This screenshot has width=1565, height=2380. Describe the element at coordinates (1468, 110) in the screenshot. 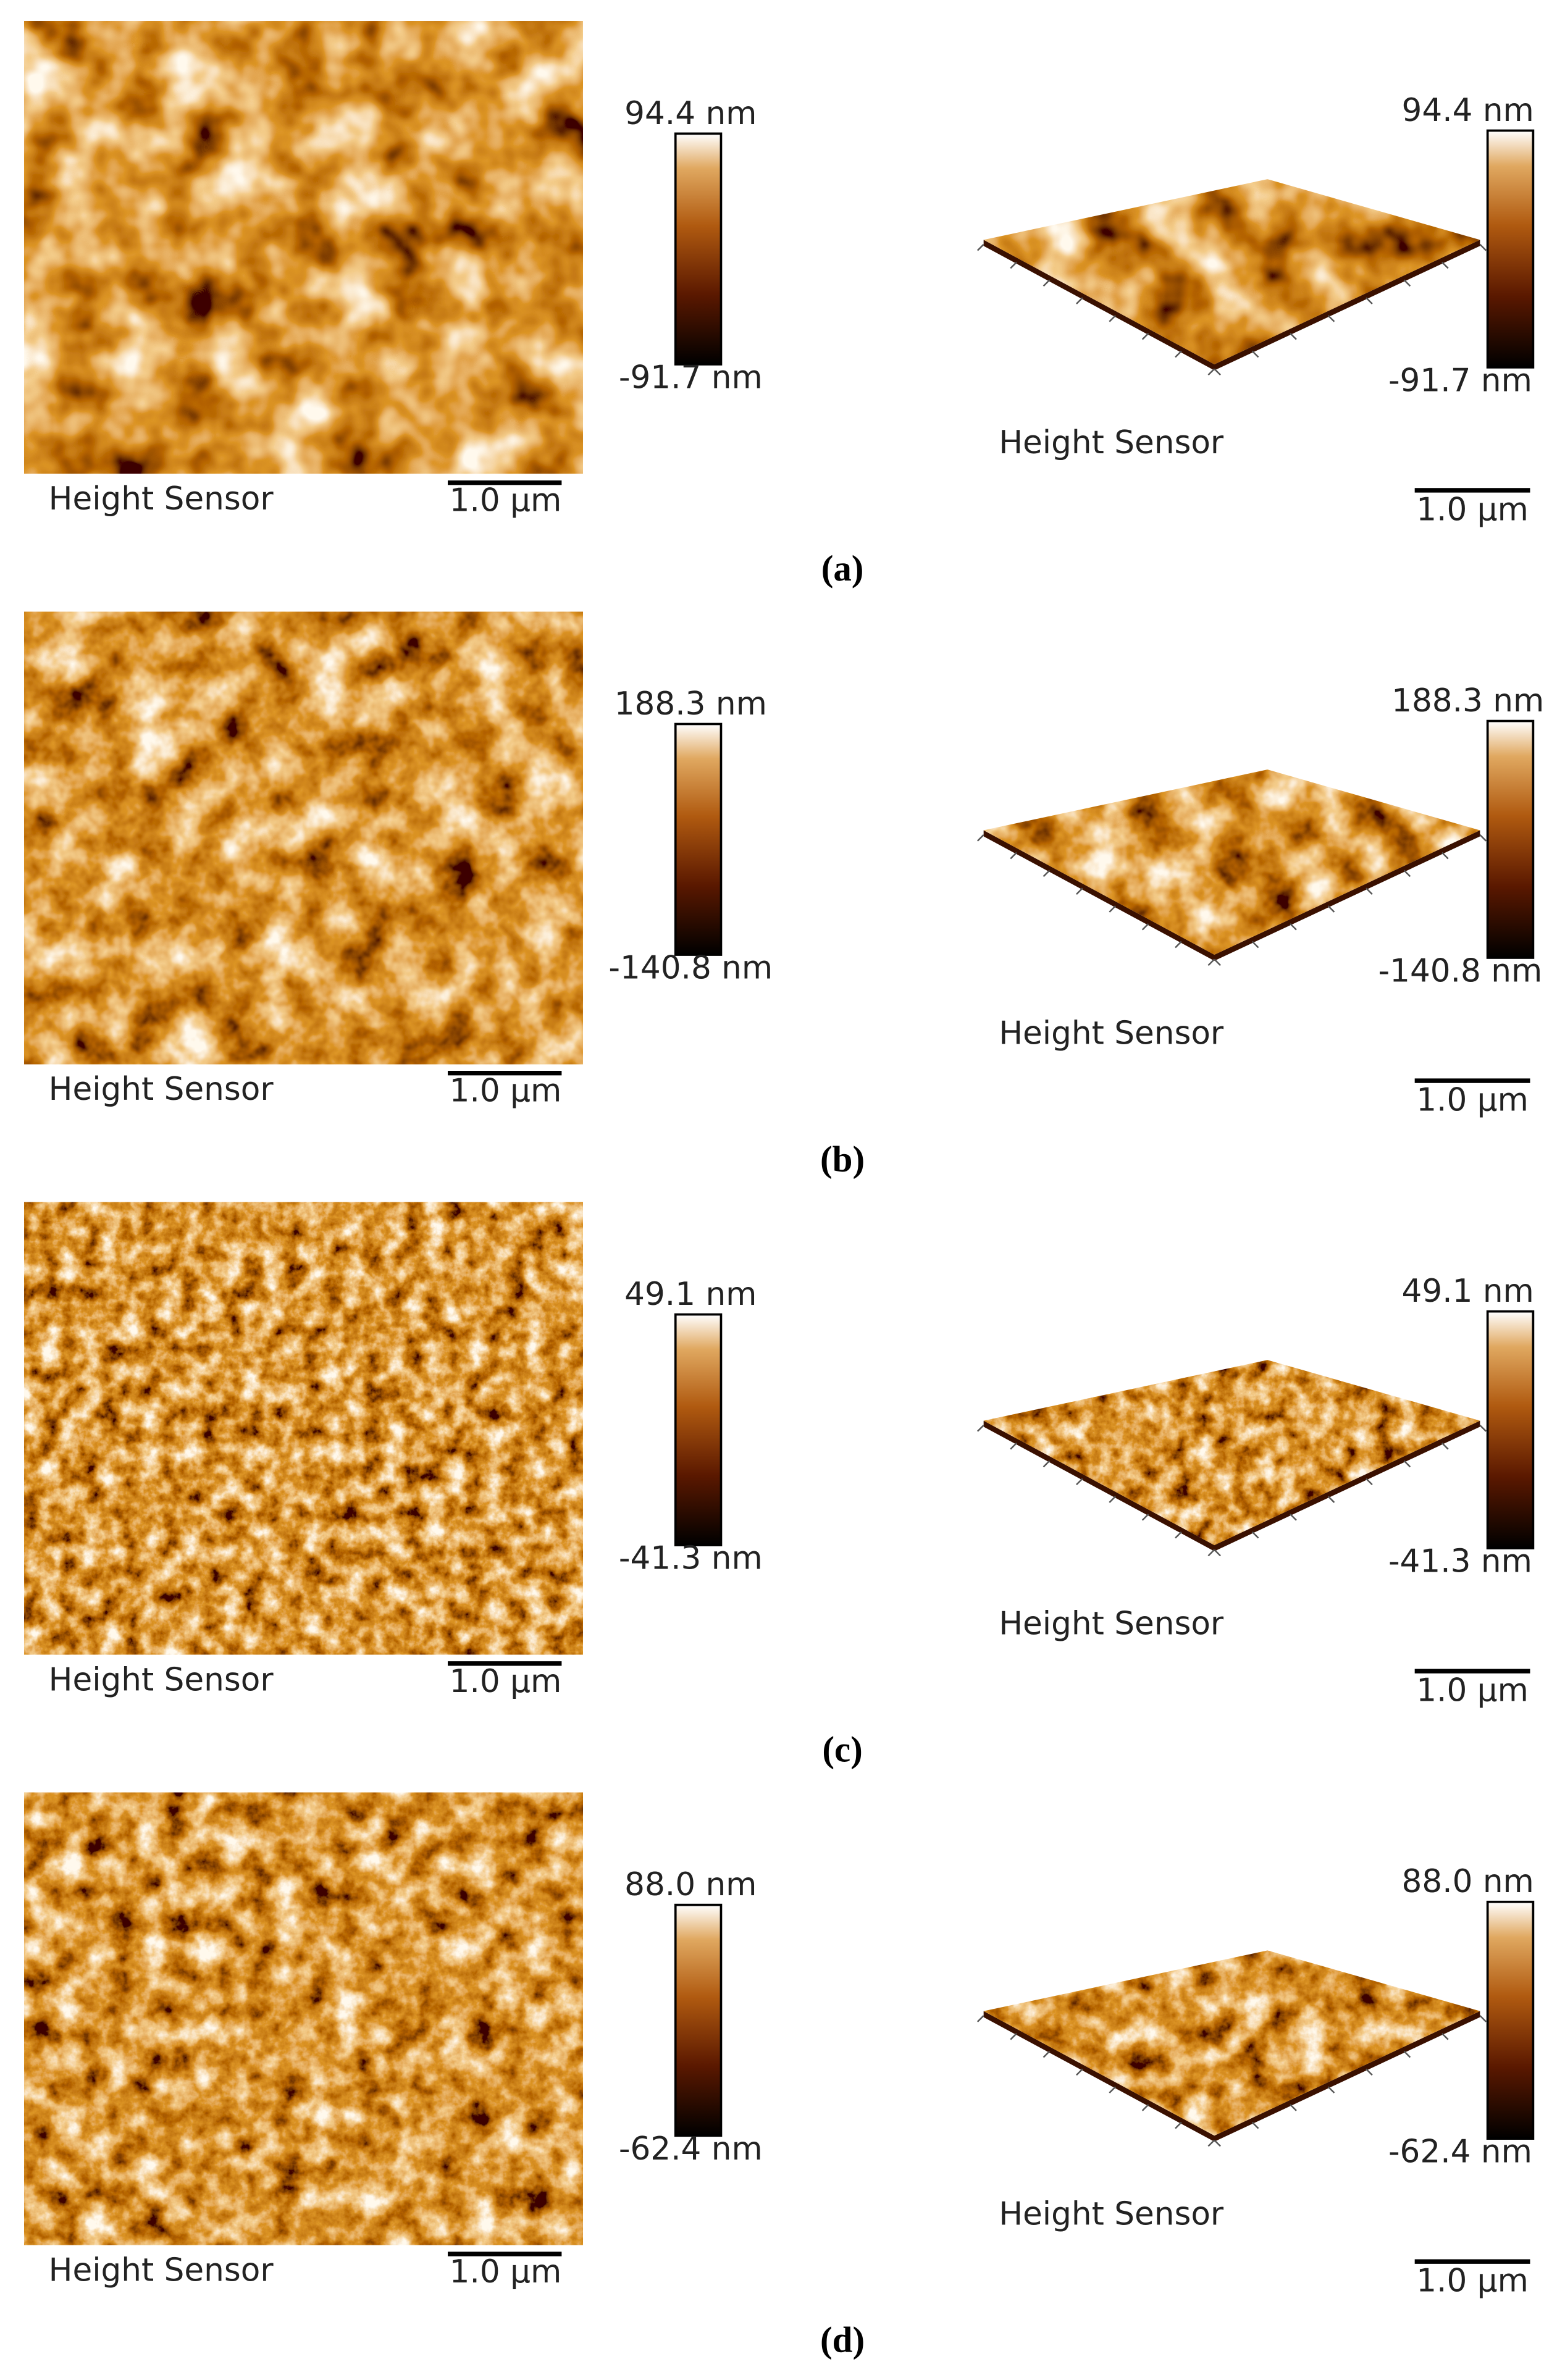

I see `colorbar-max: 94.4 nm` at that location.